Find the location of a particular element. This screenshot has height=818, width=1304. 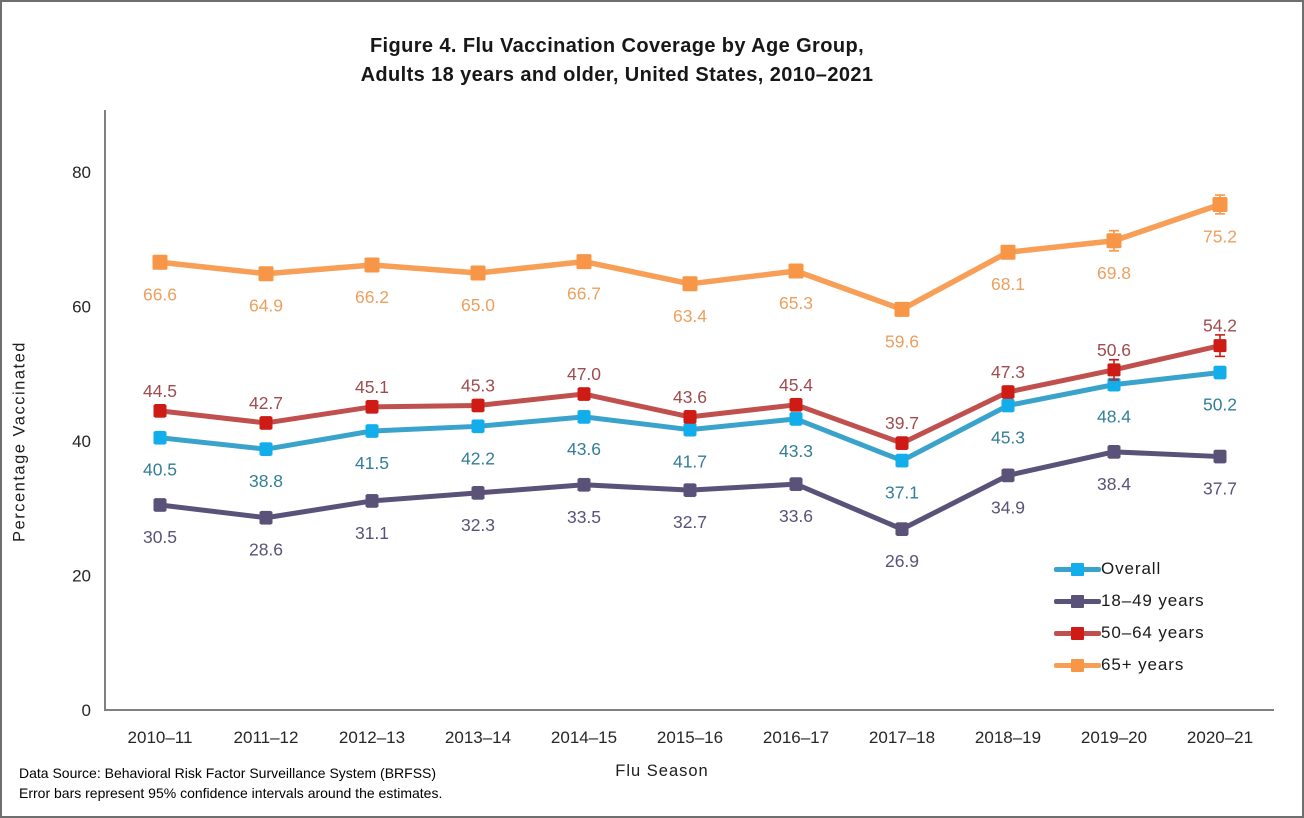

data-label: 63.4 is located at coordinates (690, 316).